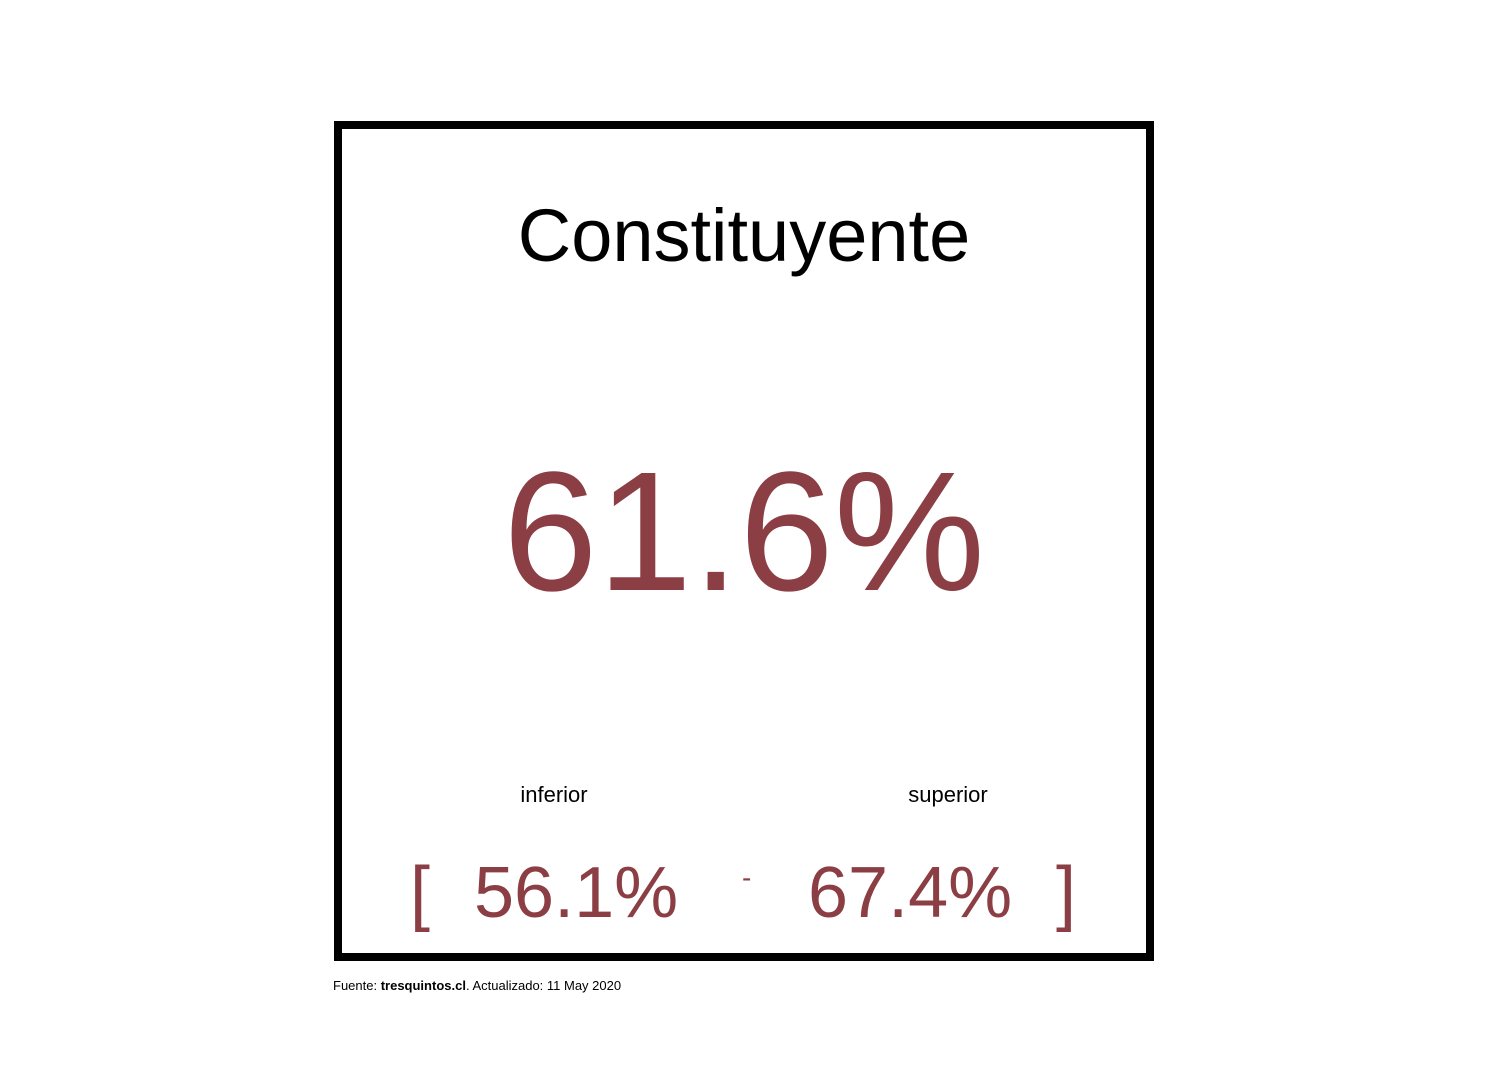 The width and height of the screenshot is (1488, 1082). I want to click on interval-open-bracket: [, so click(420, 893).